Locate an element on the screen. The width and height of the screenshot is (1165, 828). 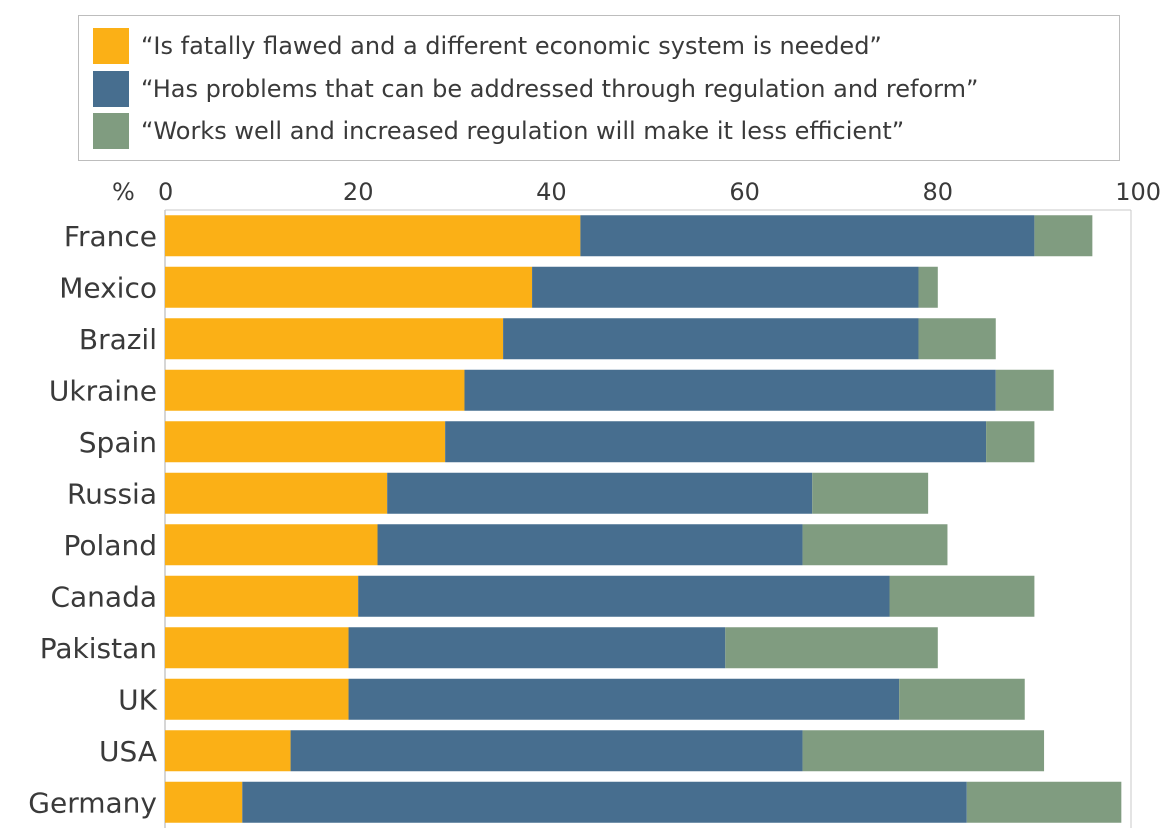
x-tick-label-0: 0 is located at coordinates (165, 192).